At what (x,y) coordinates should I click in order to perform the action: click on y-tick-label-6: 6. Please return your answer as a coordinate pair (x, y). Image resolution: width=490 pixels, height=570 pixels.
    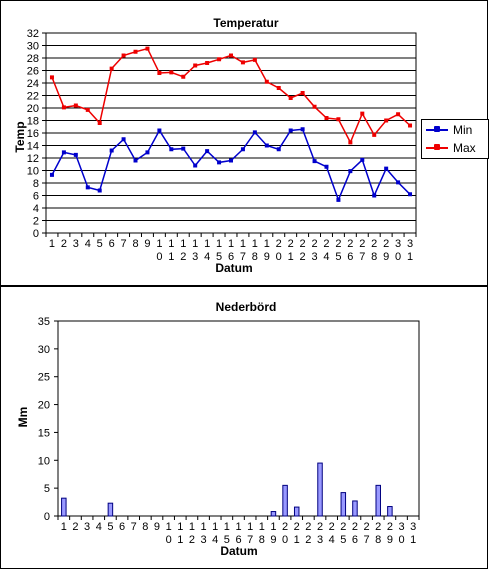
    Looking at the image, I should click on (36, 197).